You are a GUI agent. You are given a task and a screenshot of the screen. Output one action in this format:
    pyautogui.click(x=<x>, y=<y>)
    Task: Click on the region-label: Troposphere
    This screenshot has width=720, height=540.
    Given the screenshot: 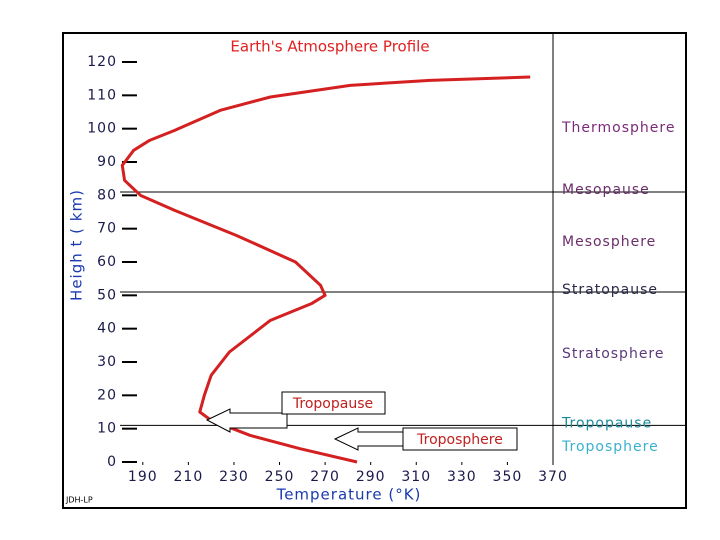 What is the action you would take?
    pyautogui.click(x=610, y=447)
    